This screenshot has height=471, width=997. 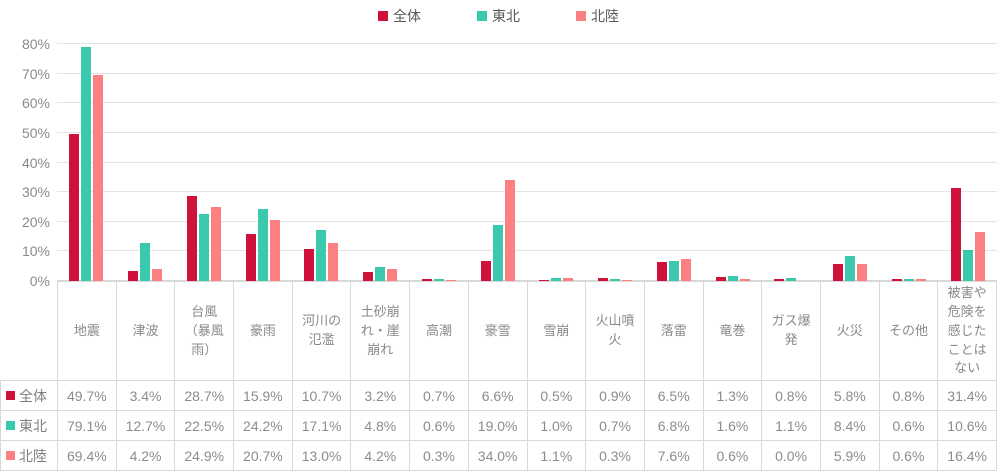 I want to click on legend-item-東北: 東北, so click(x=498, y=16).